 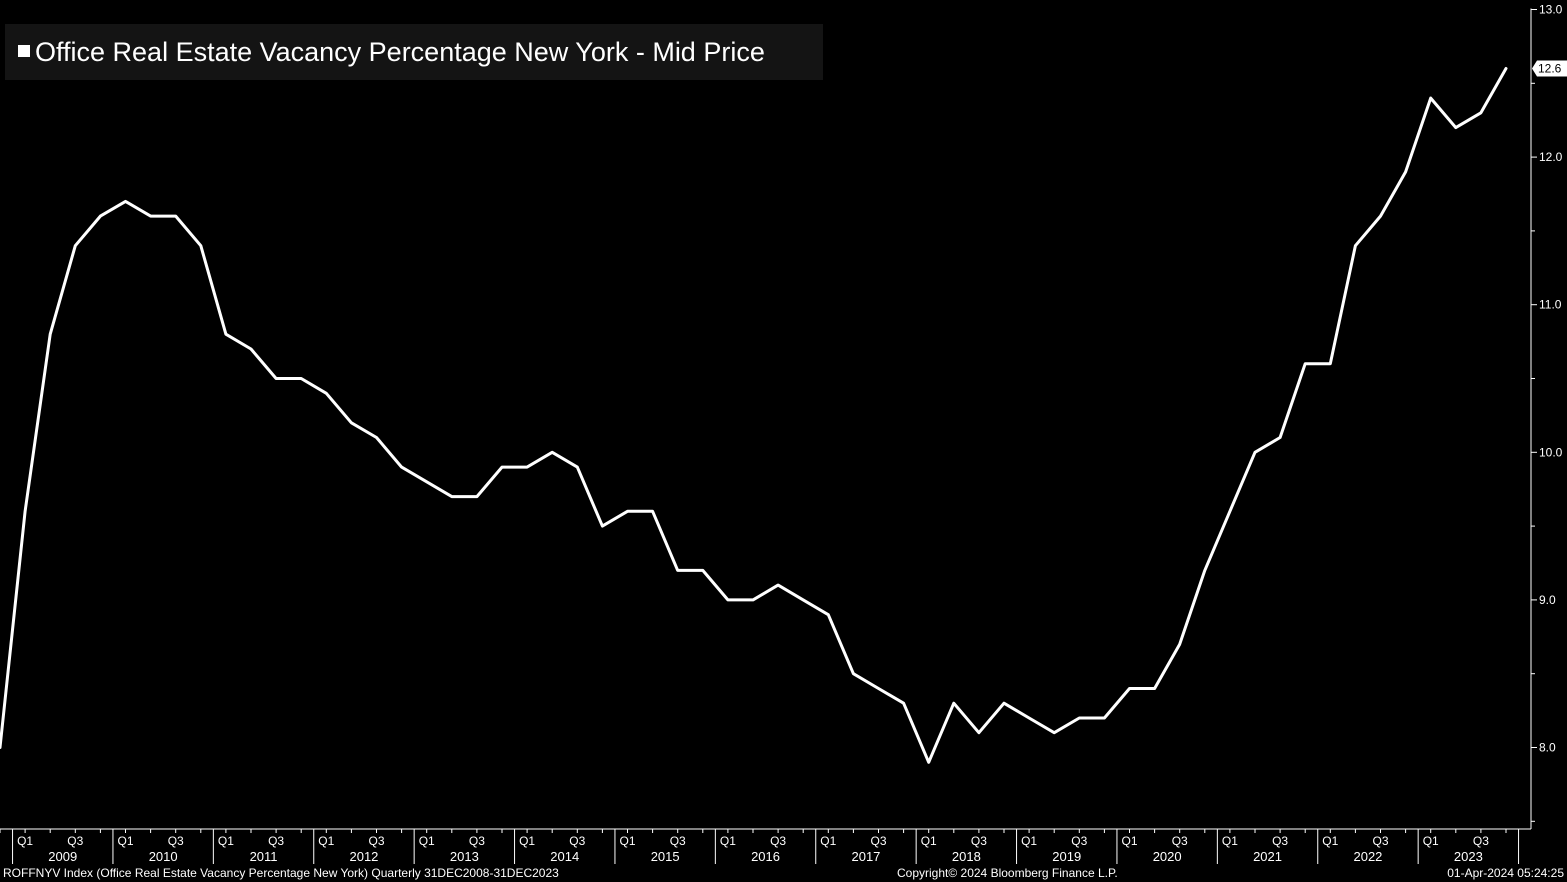 I want to click on x-year-label: 2019, so click(x=1066, y=856).